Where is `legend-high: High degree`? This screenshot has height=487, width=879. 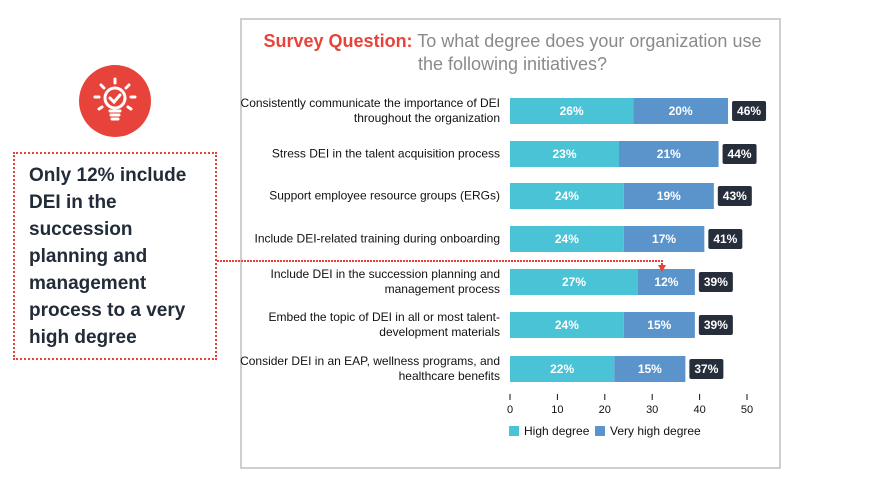 legend-high: High degree is located at coordinates (549, 431).